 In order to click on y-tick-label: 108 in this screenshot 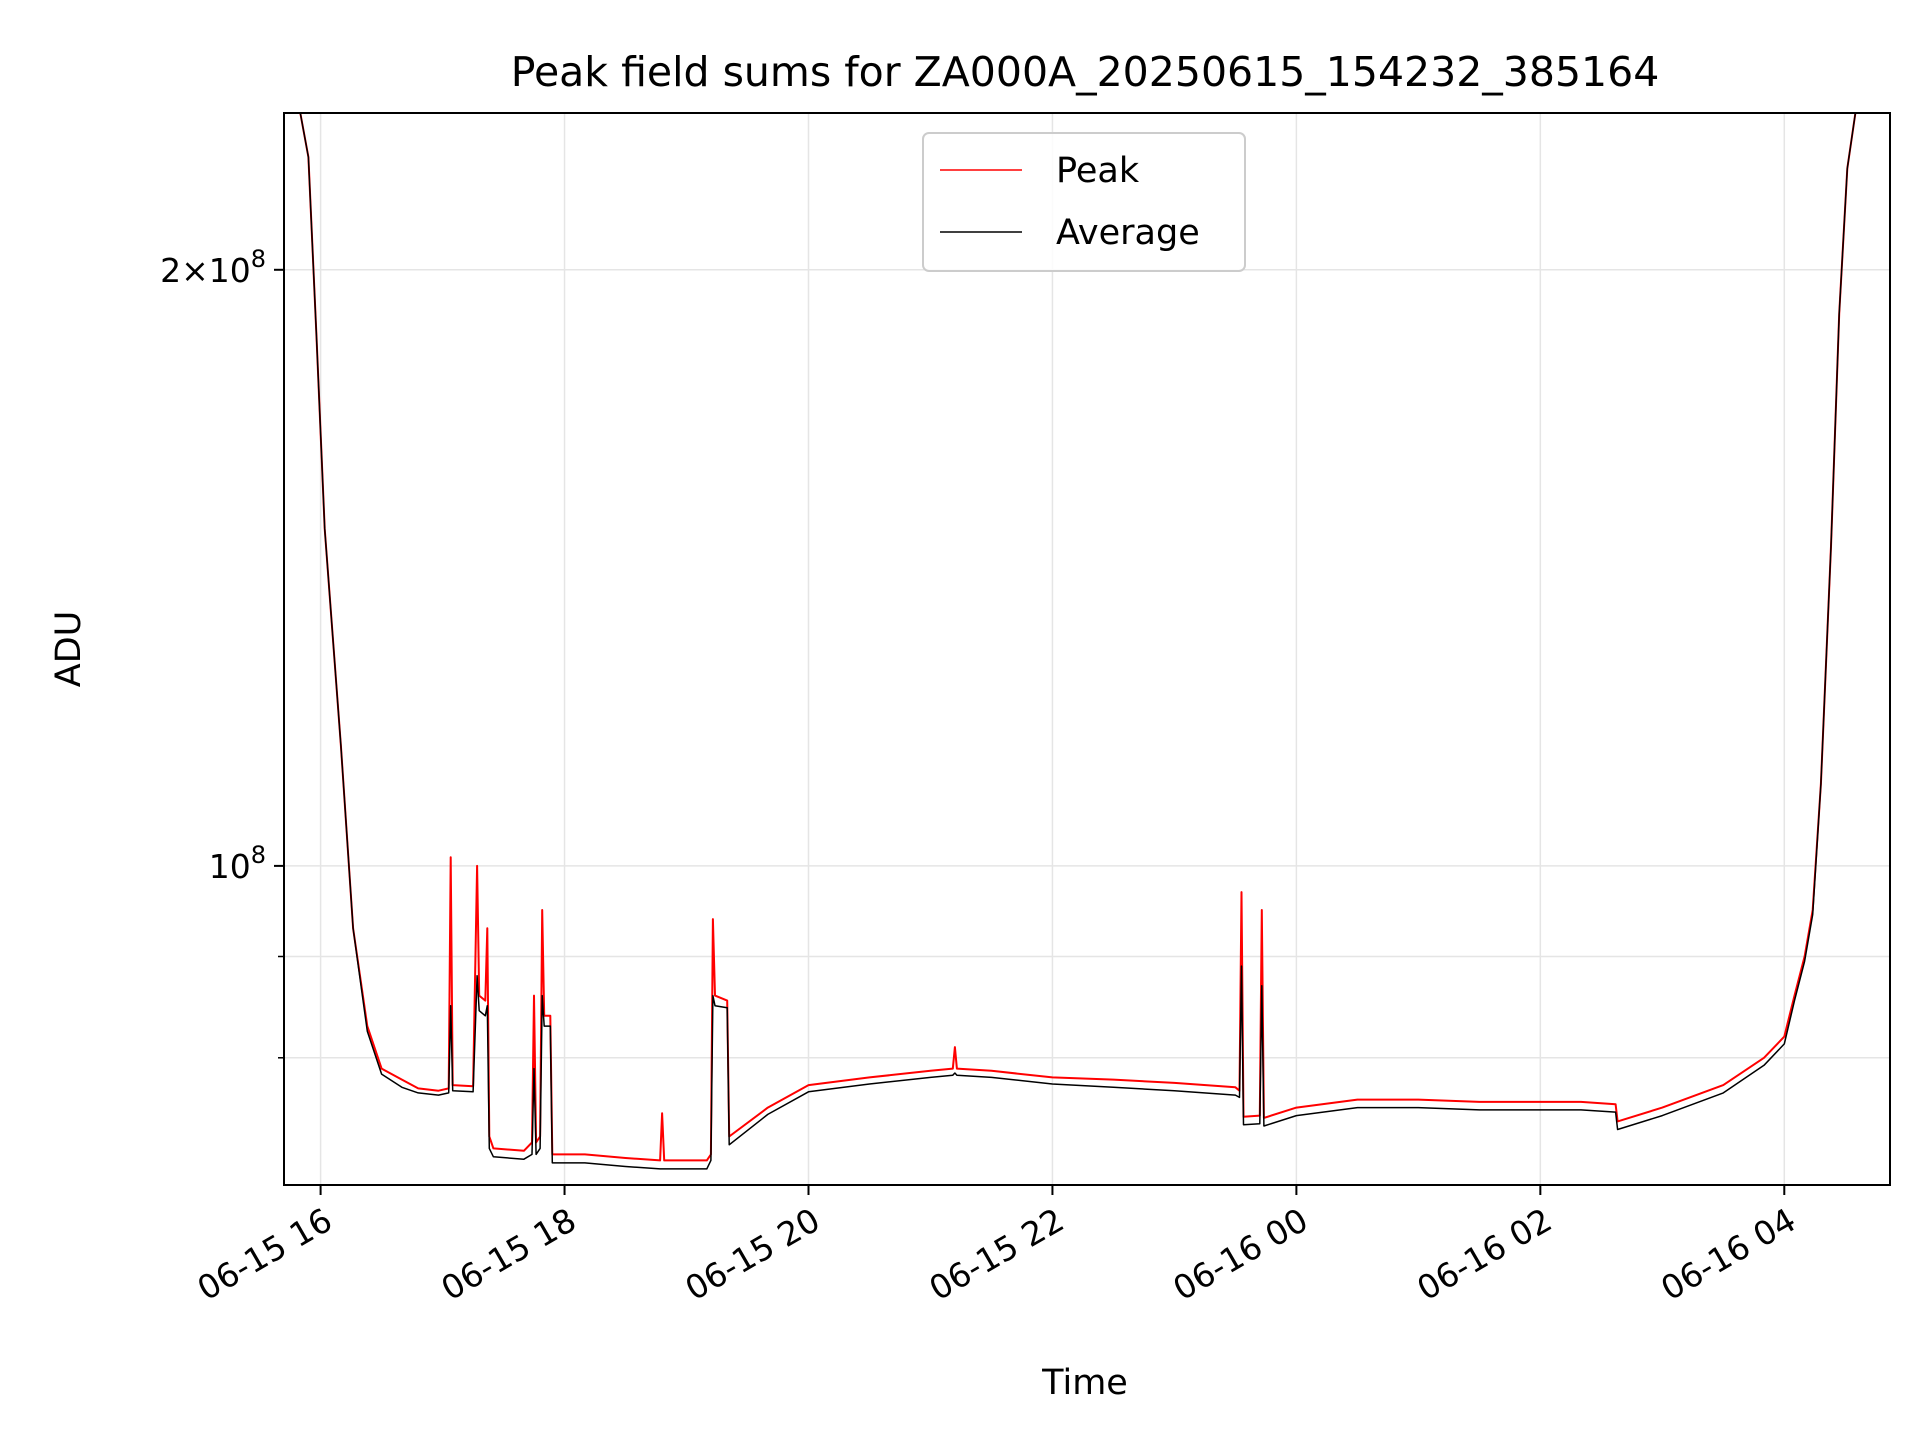, I will do `click(237, 863)`.